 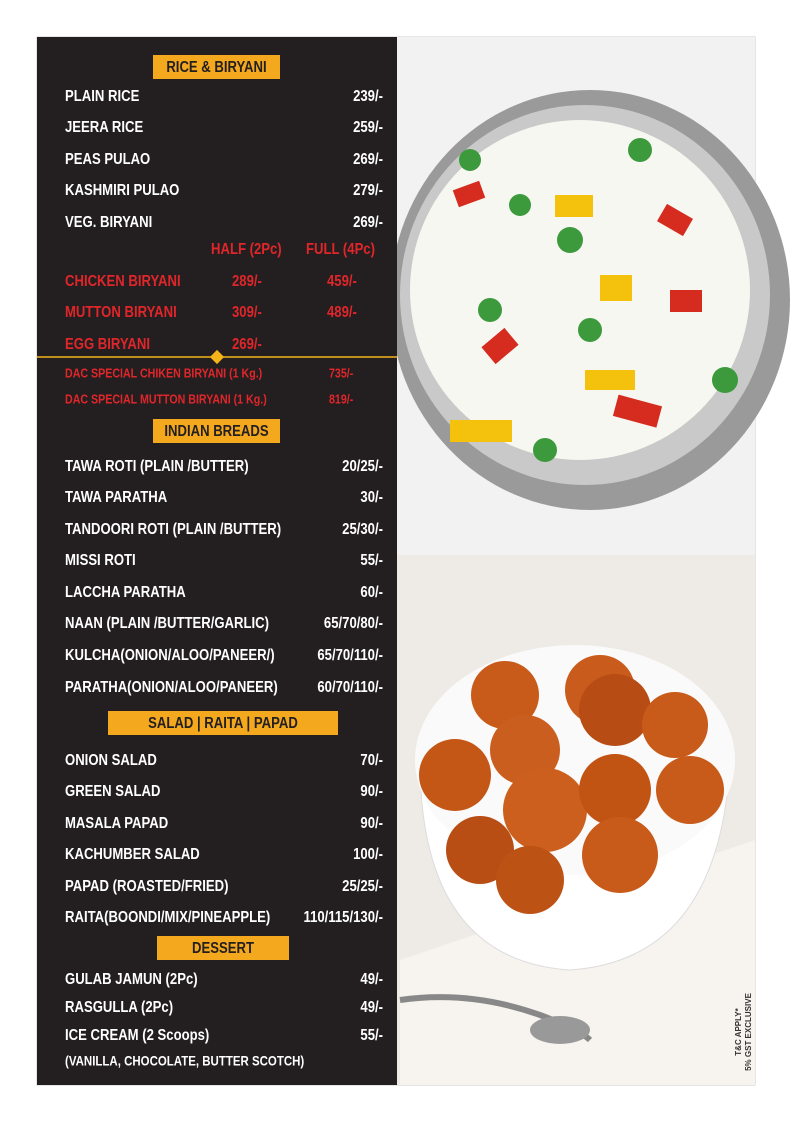 I want to click on item-name: CHICKEN BIRYANI, so click(x=123, y=281).